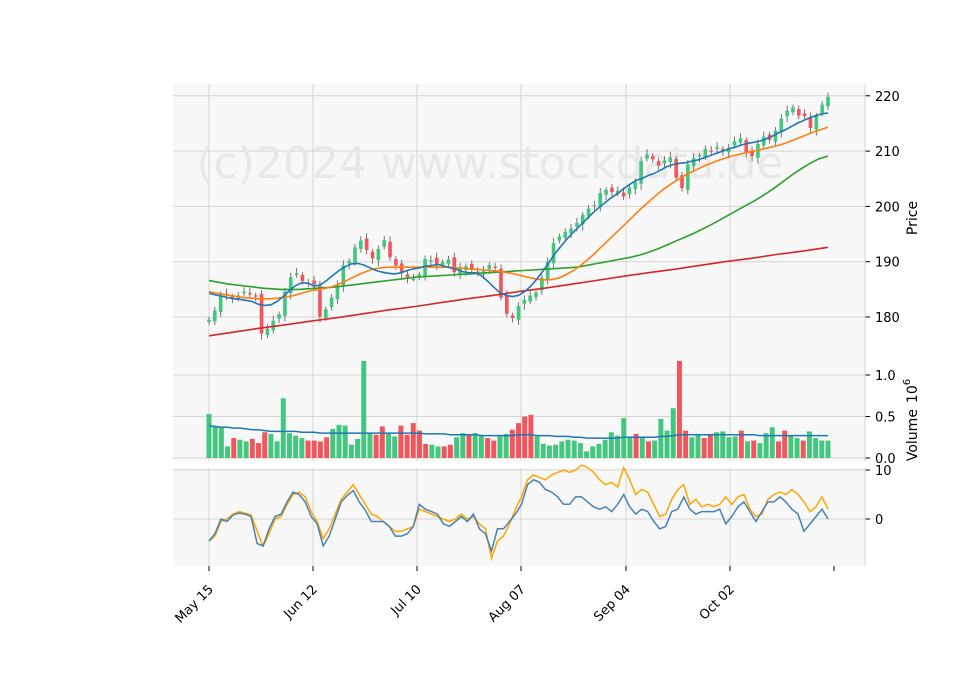 The width and height of the screenshot is (960, 690). I want to click on oscillator-series, so click(518, 513).